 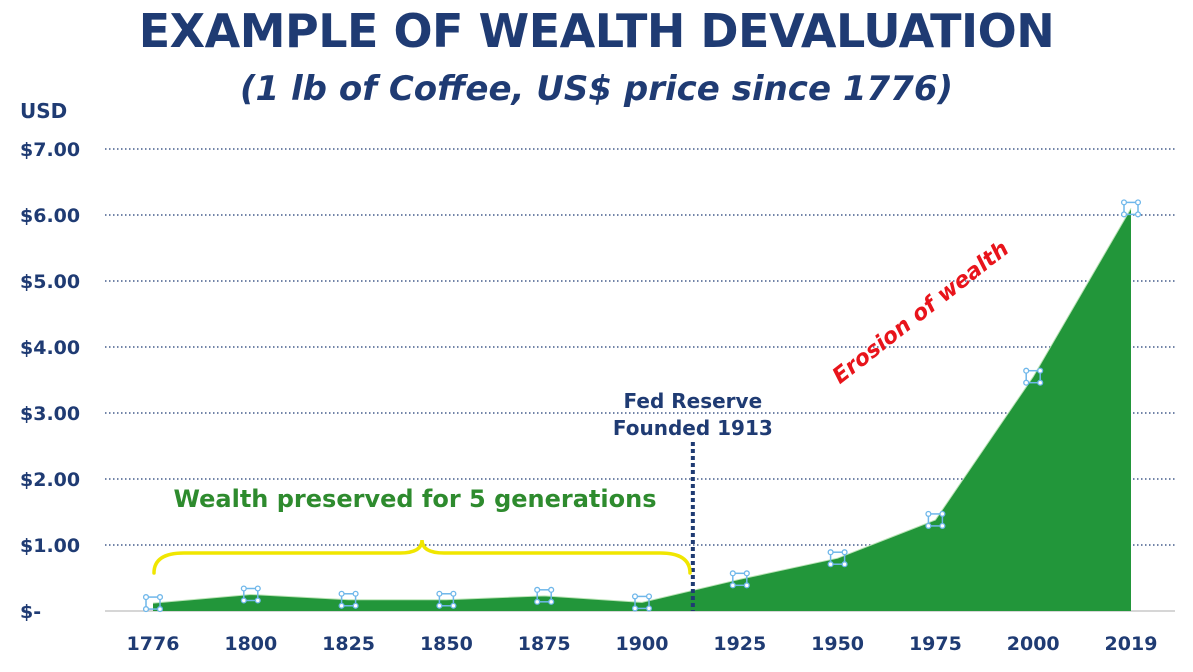 I want to click on y-tick-label: $6.00, so click(x=50, y=216).